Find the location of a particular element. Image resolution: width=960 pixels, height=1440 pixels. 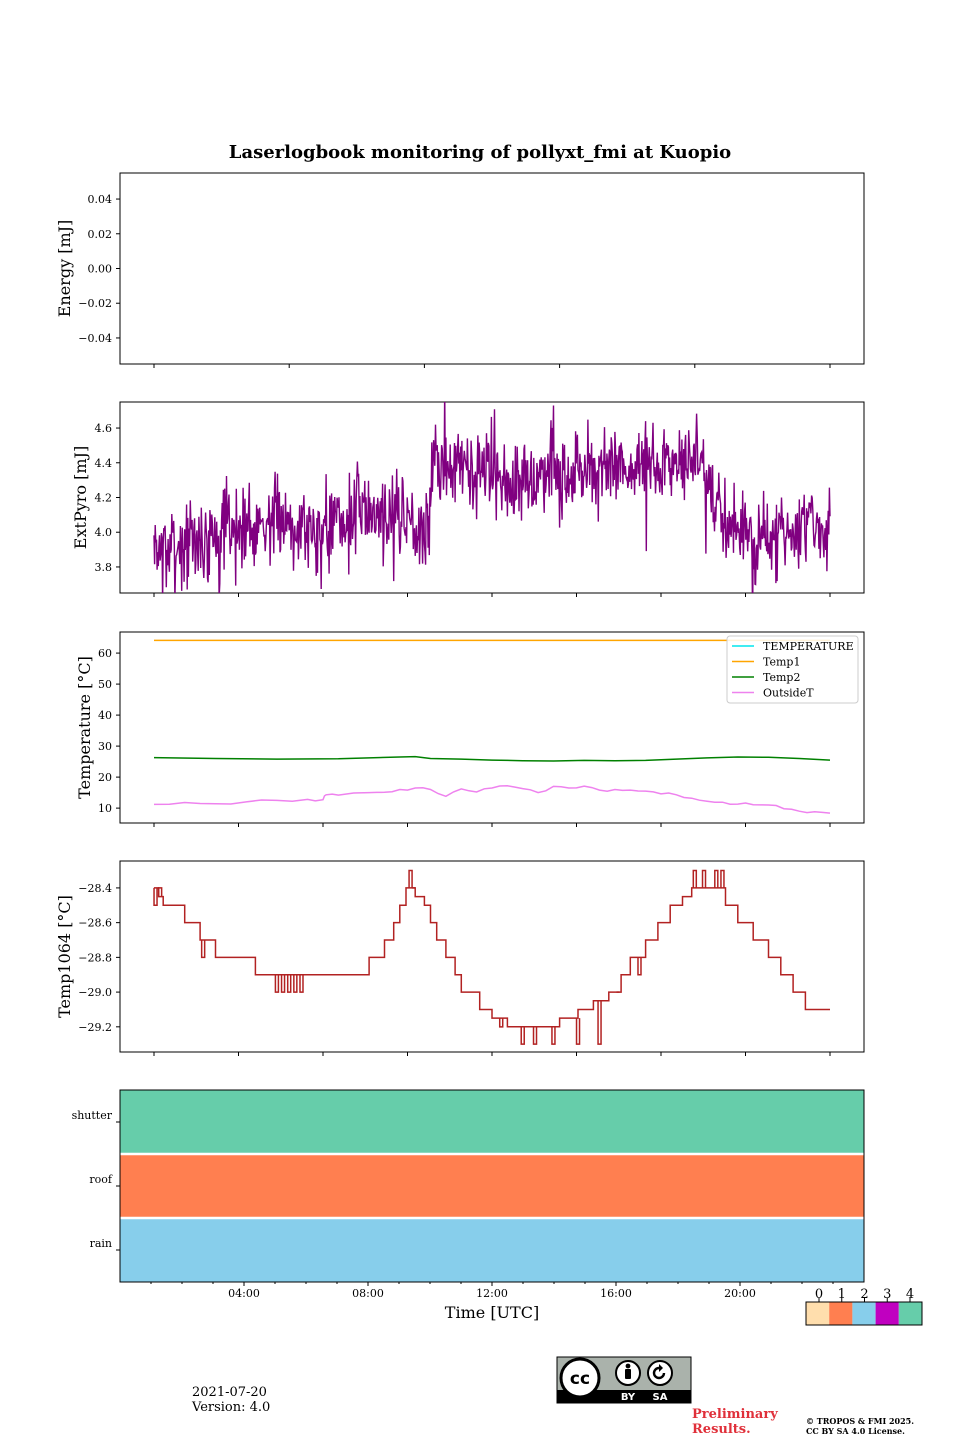

temperature-legend is located at coordinates (792, 669).